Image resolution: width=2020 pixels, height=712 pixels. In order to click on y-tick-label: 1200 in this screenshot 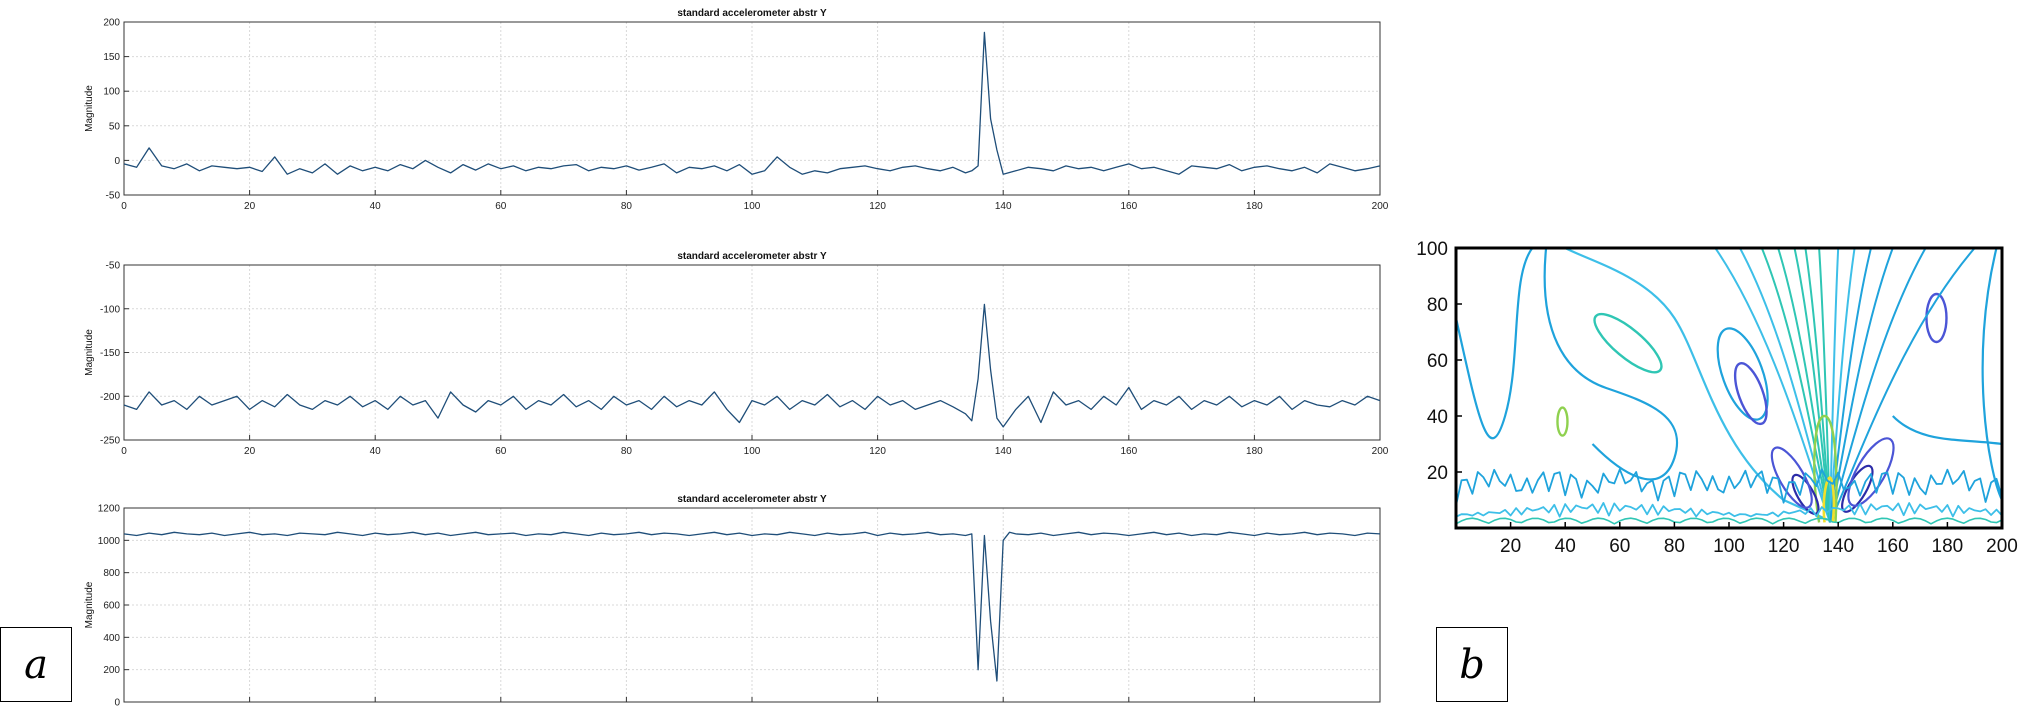, I will do `click(109, 509)`.